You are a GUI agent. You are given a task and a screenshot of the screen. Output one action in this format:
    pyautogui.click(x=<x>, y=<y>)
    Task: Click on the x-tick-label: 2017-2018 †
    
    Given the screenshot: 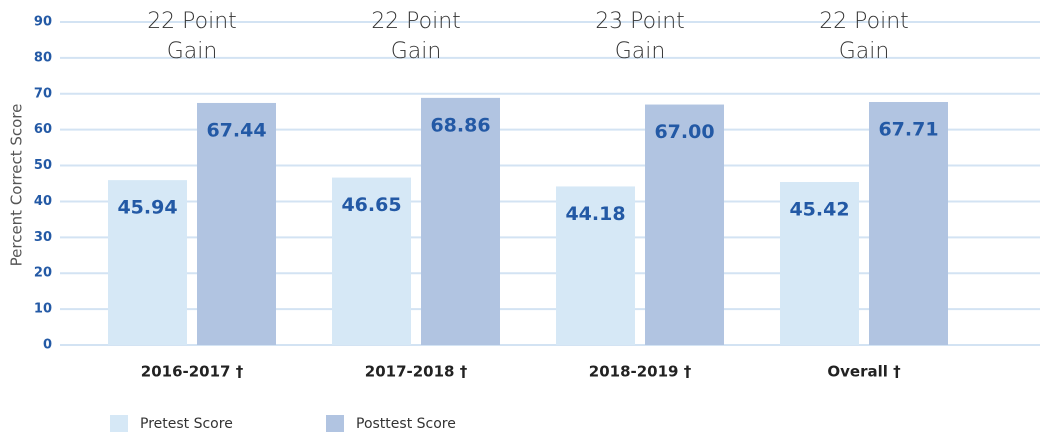 What is the action you would take?
    pyautogui.click(x=416, y=372)
    